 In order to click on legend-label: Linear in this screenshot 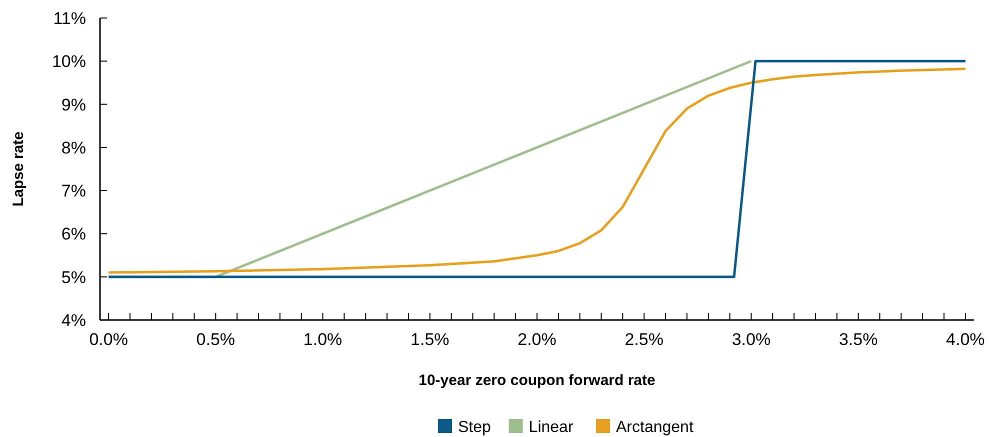, I will do `click(551, 427)`.